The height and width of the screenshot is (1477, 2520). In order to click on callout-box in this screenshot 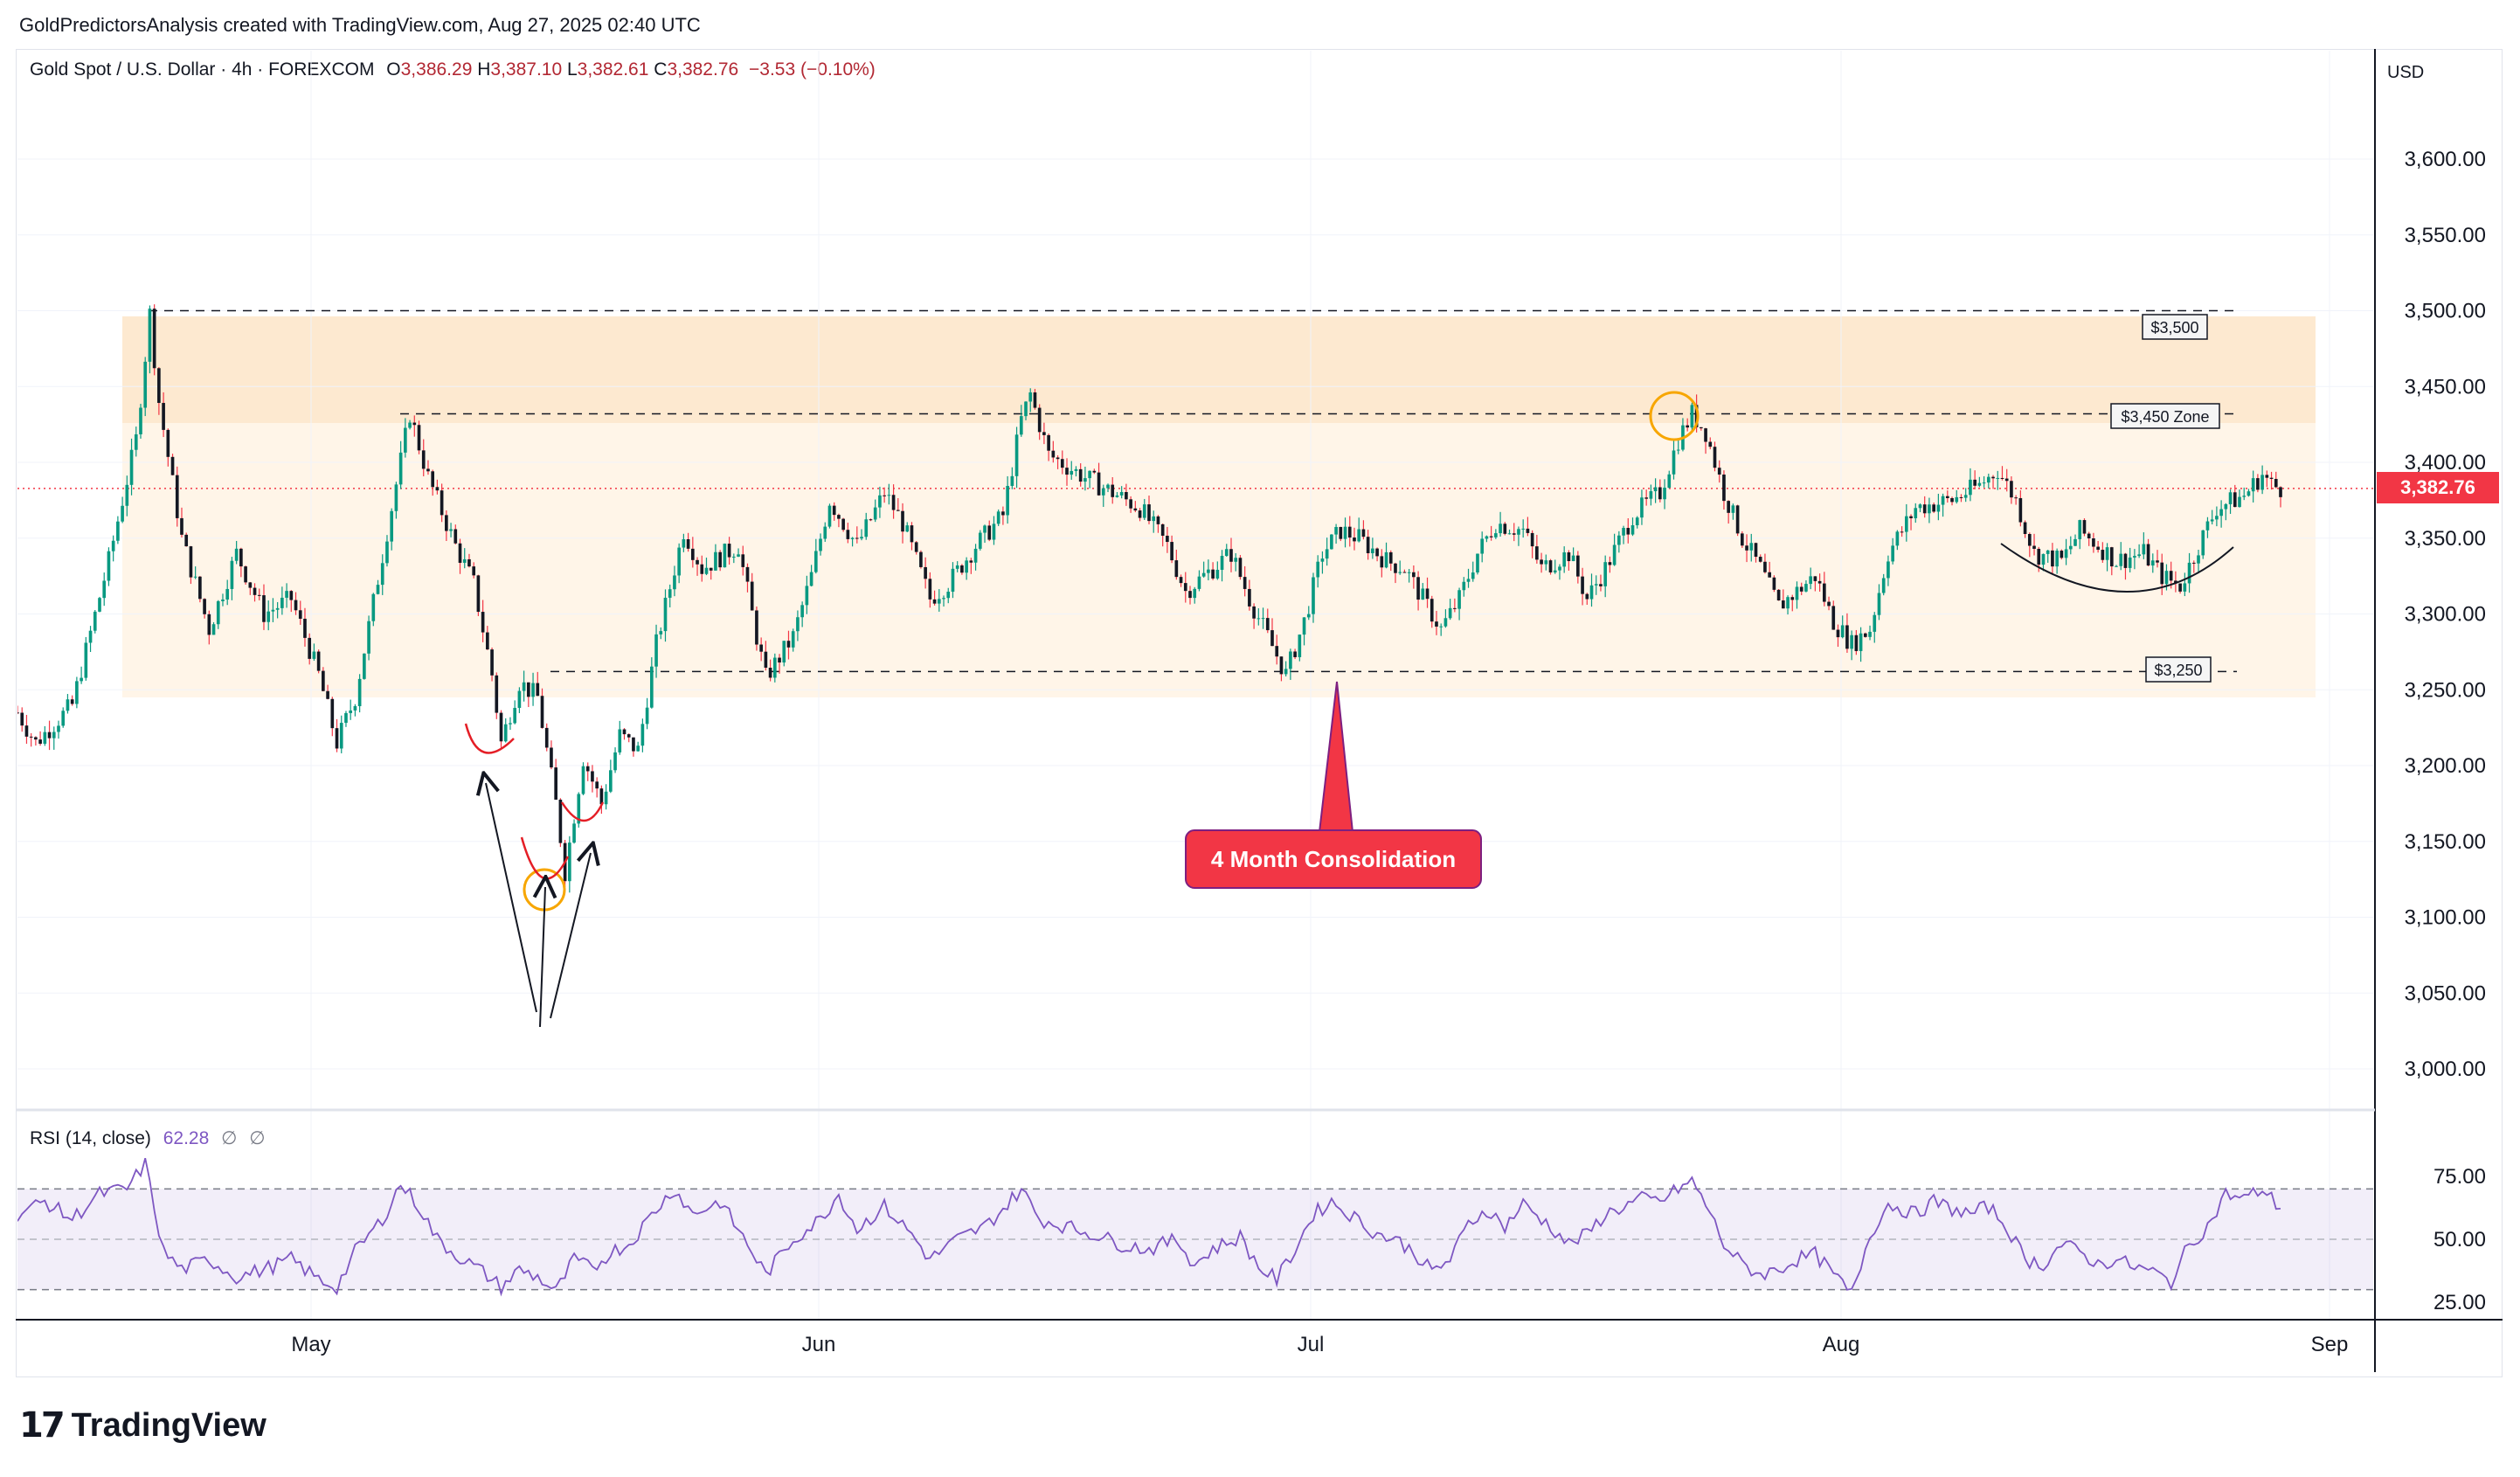, I will do `click(1333, 859)`.